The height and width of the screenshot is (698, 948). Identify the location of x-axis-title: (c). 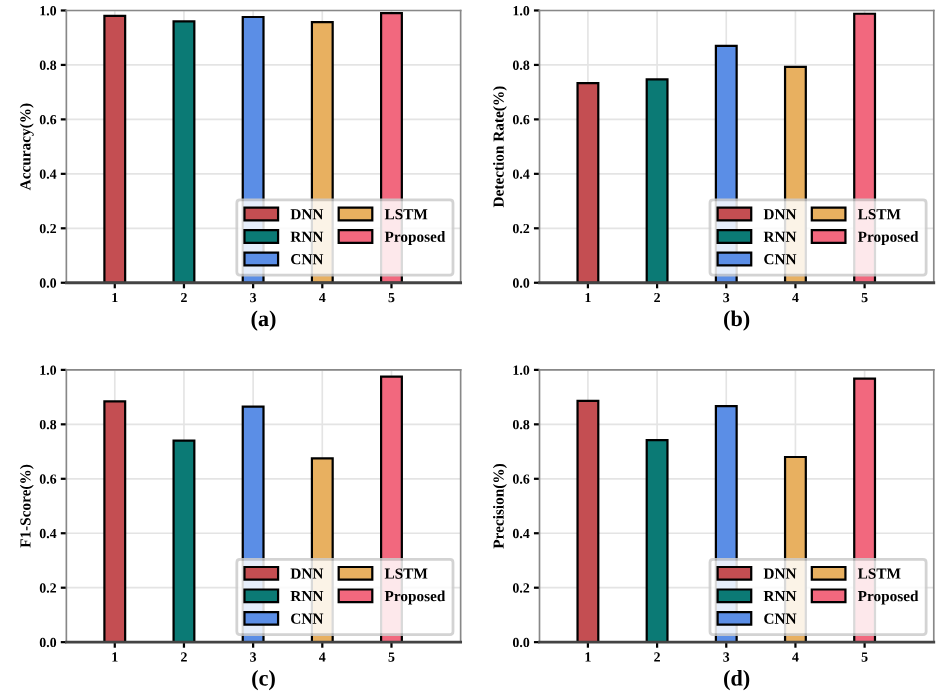
(263, 680).